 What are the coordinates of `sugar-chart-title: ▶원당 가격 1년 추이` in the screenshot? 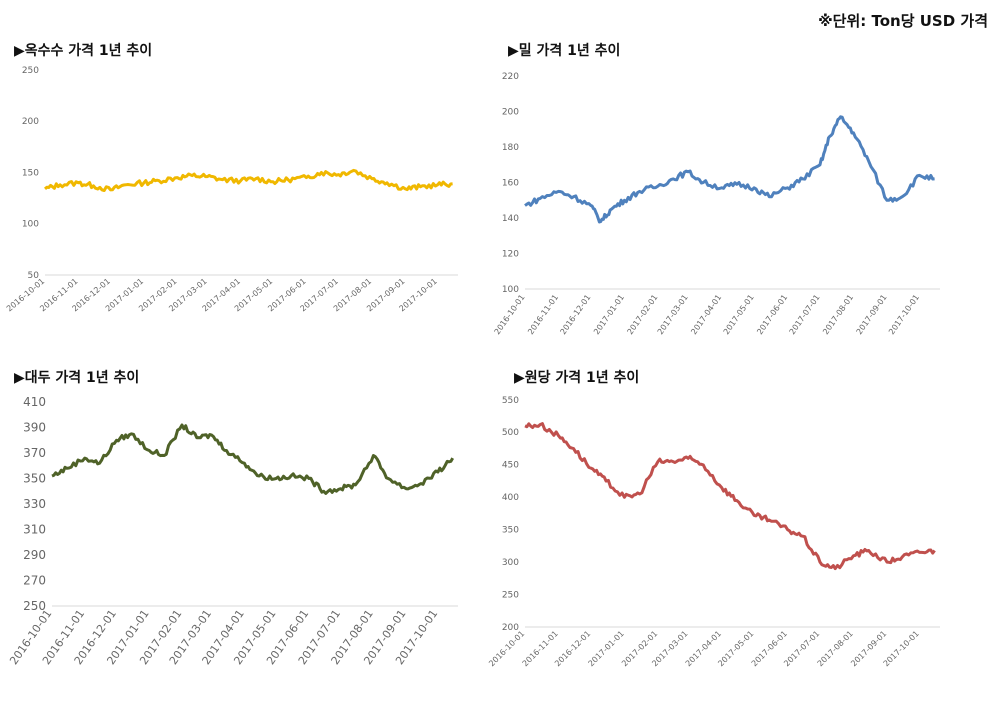 It's located at (577, 378).